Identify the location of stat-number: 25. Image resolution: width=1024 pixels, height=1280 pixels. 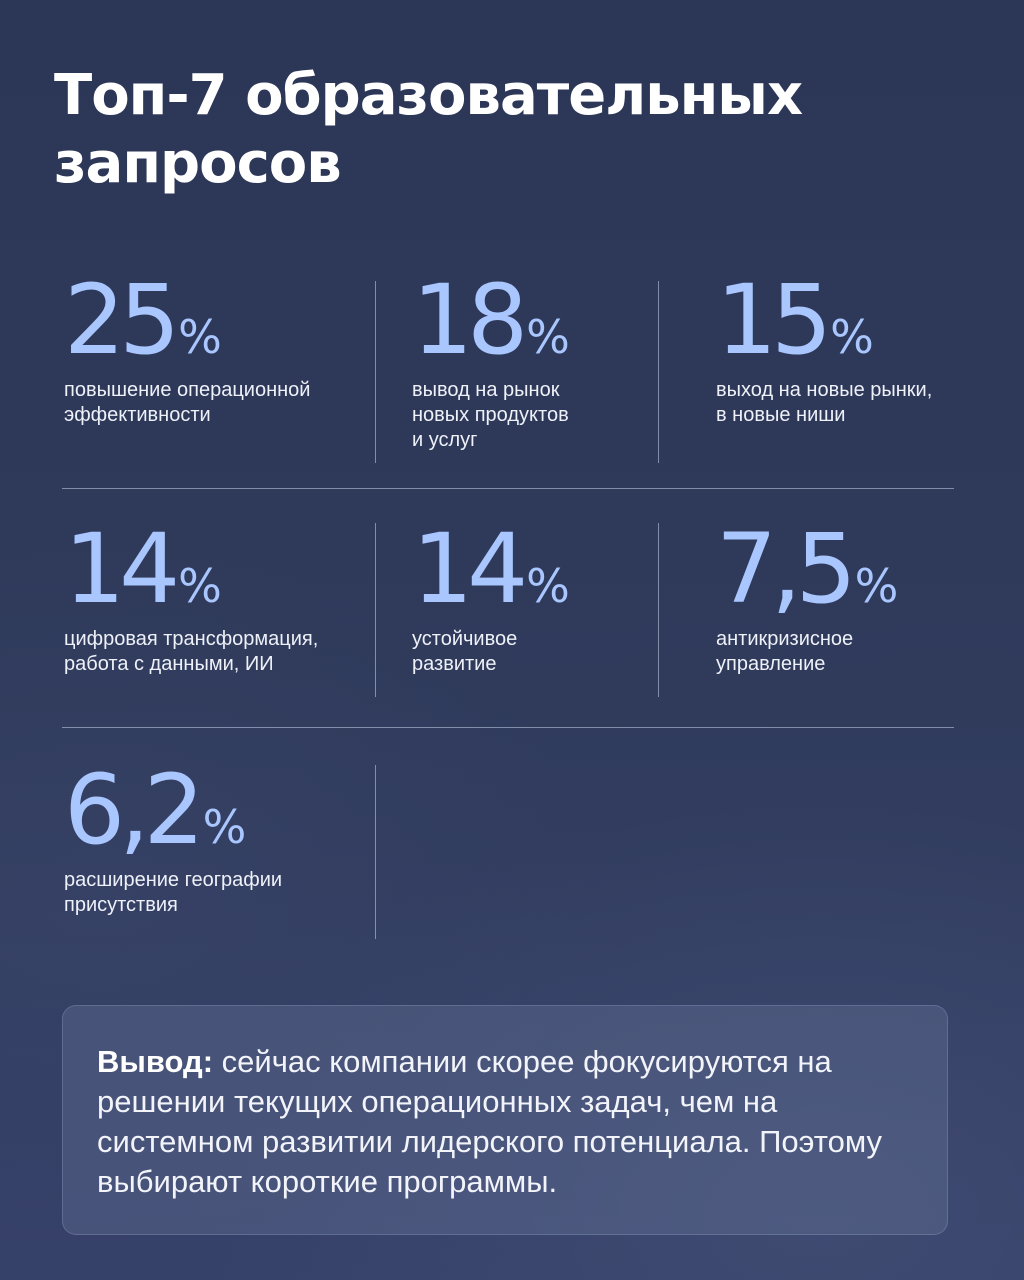
(122, 320).